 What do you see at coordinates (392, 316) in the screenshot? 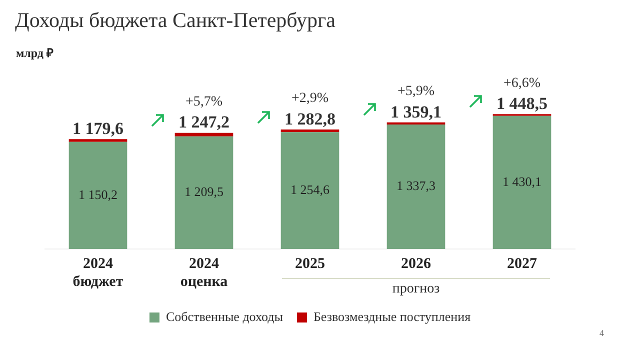
I see `legend-label: Безвозмездные поступления` at bounding box center [392, 316].